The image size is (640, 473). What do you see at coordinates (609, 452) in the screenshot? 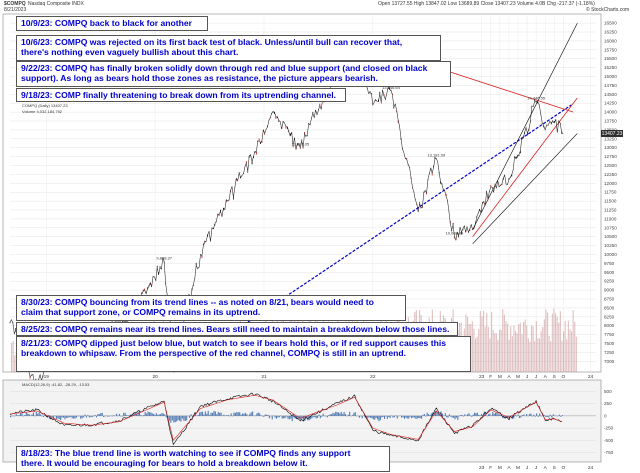
I see `macd-tick-label: -750` at bounding box center [609, 452].